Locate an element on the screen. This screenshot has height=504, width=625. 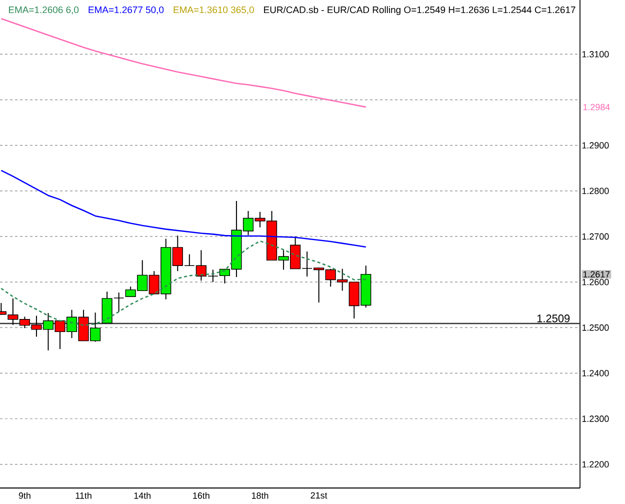
legend-label: EMA=1.3610 365,0 is located at coordinates (214, 10).